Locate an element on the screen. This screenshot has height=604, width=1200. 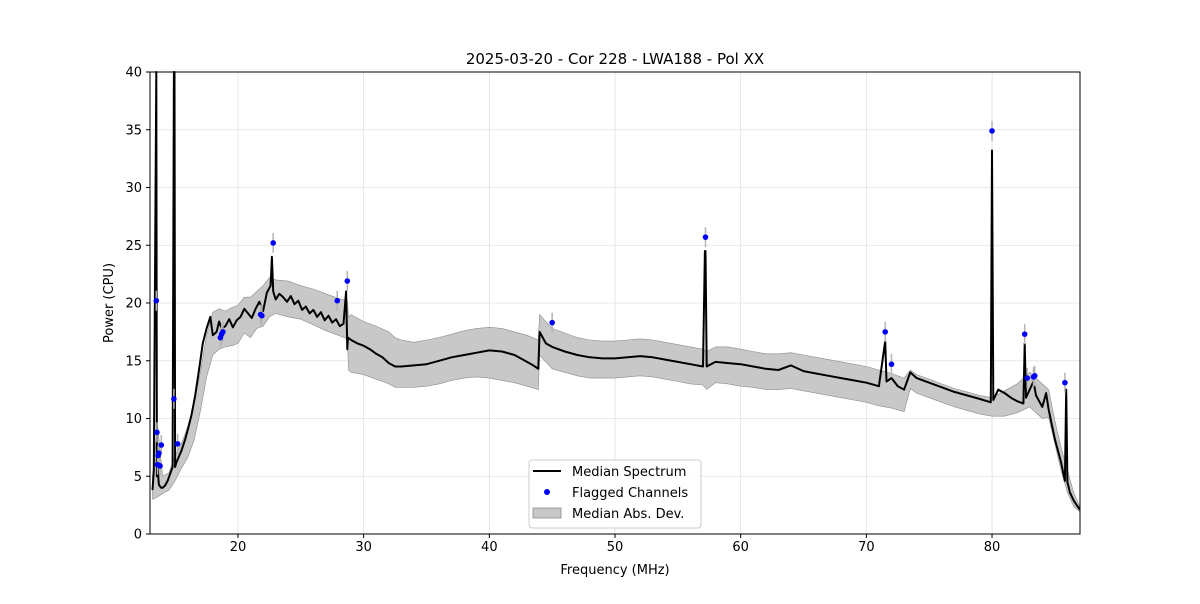
x-tick-label: 20 is located at coordinates (238, 547).